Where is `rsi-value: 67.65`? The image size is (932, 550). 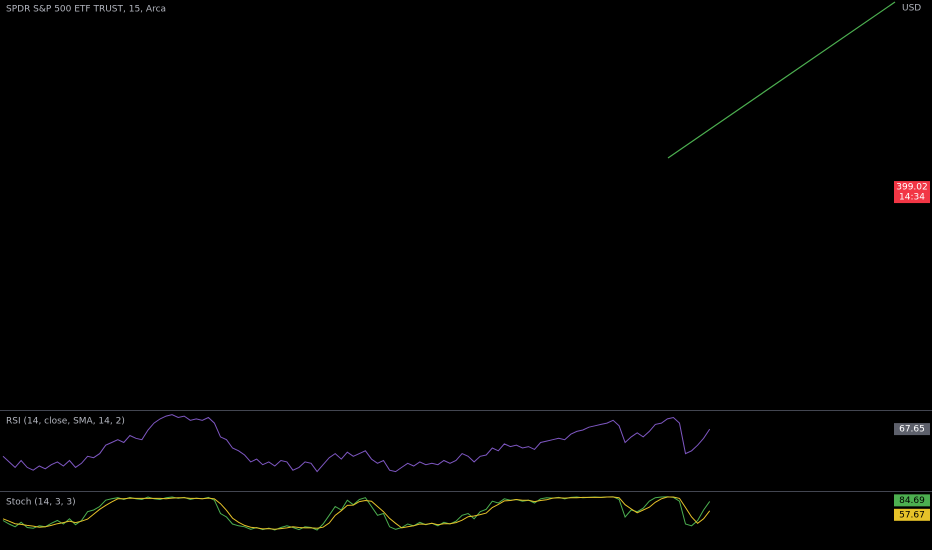
rsi-value: 67.65 is located at coordinates (912, 430).